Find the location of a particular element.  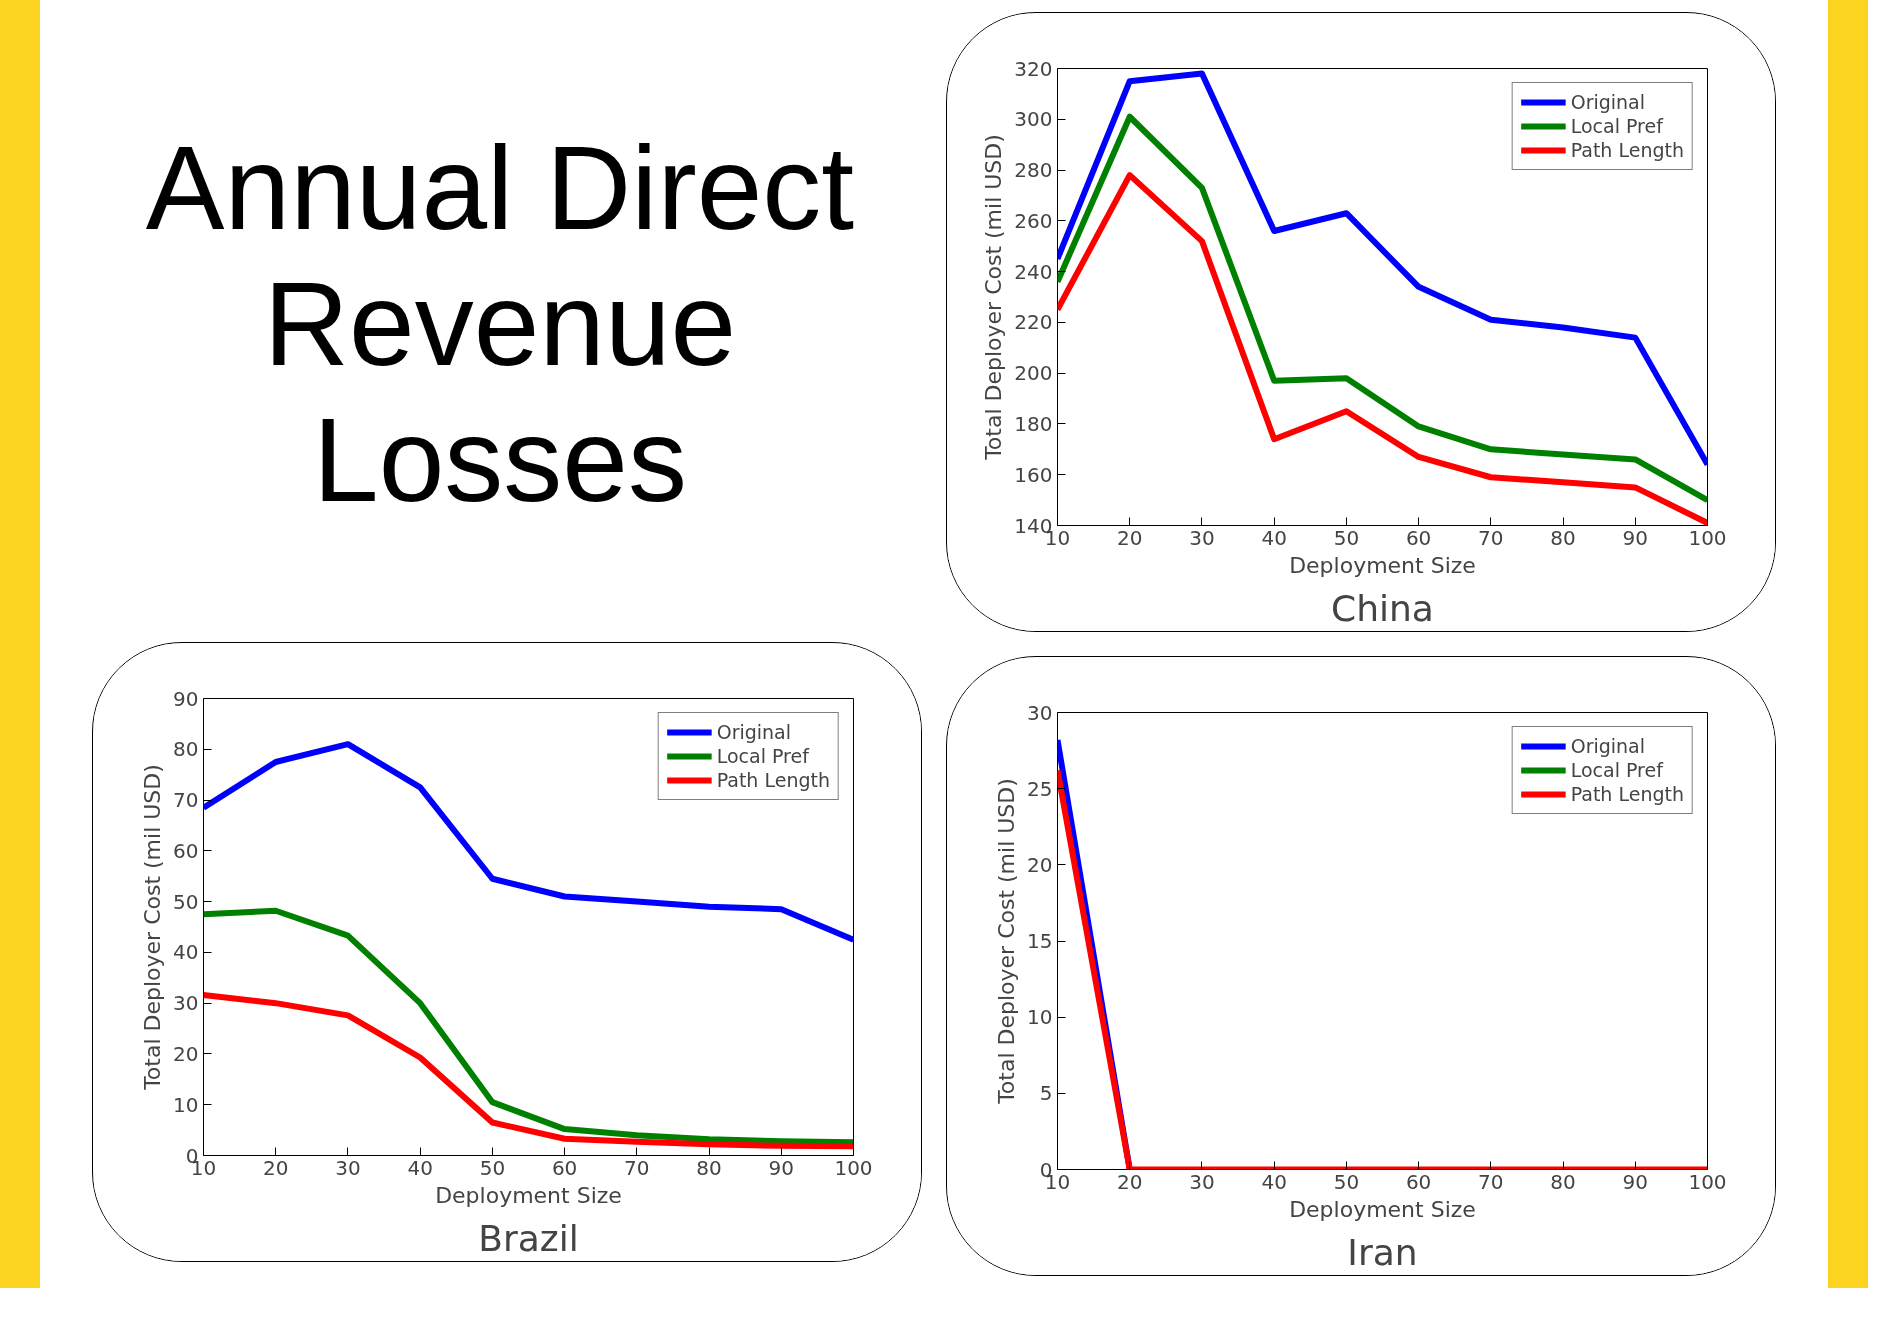

y-tick-label: 240 is located at coordinates (1033, 271).